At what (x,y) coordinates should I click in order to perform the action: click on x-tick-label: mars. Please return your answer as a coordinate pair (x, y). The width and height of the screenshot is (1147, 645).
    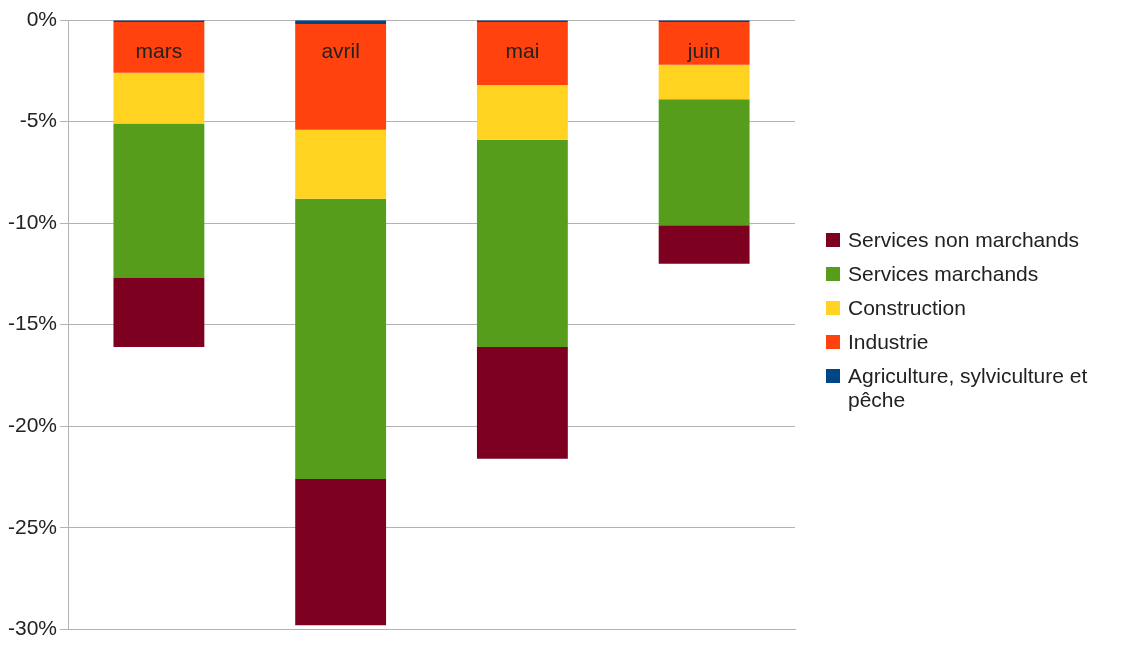
    Looking at the image, I should click on (159, 51).